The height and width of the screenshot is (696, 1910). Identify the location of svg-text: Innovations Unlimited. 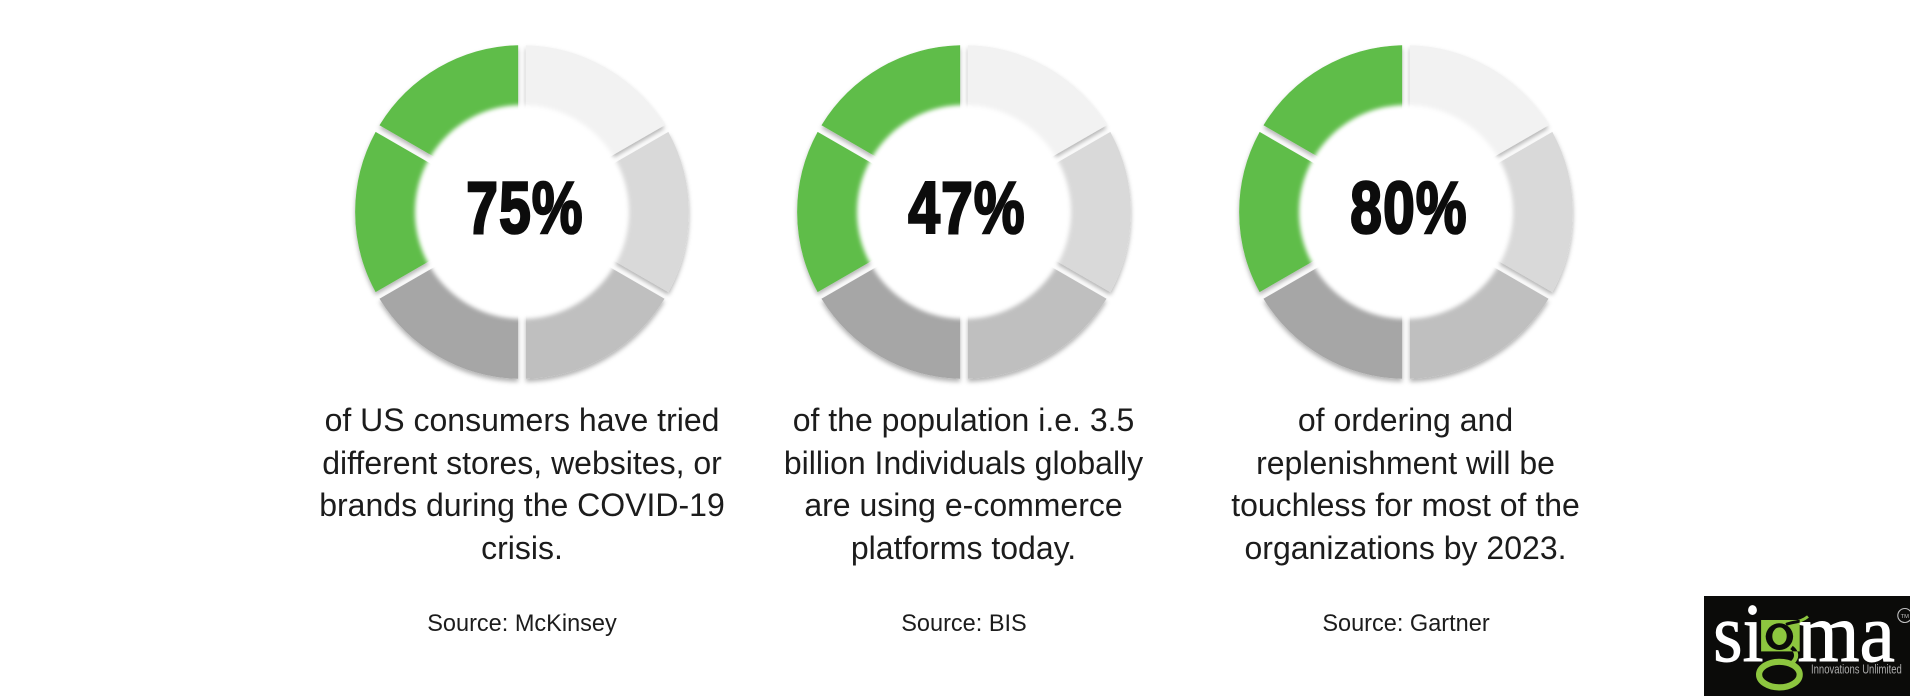
(1856, 670).